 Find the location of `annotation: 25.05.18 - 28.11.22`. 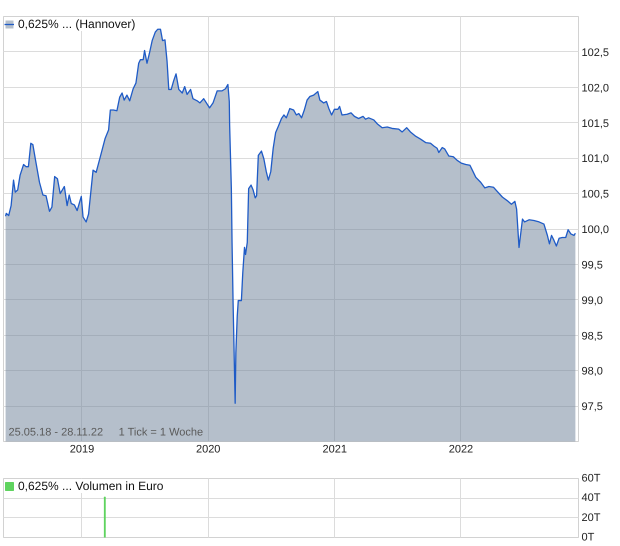

annotation: 25.05.18 - 28.11.22 is located at coordinates (56, 432).